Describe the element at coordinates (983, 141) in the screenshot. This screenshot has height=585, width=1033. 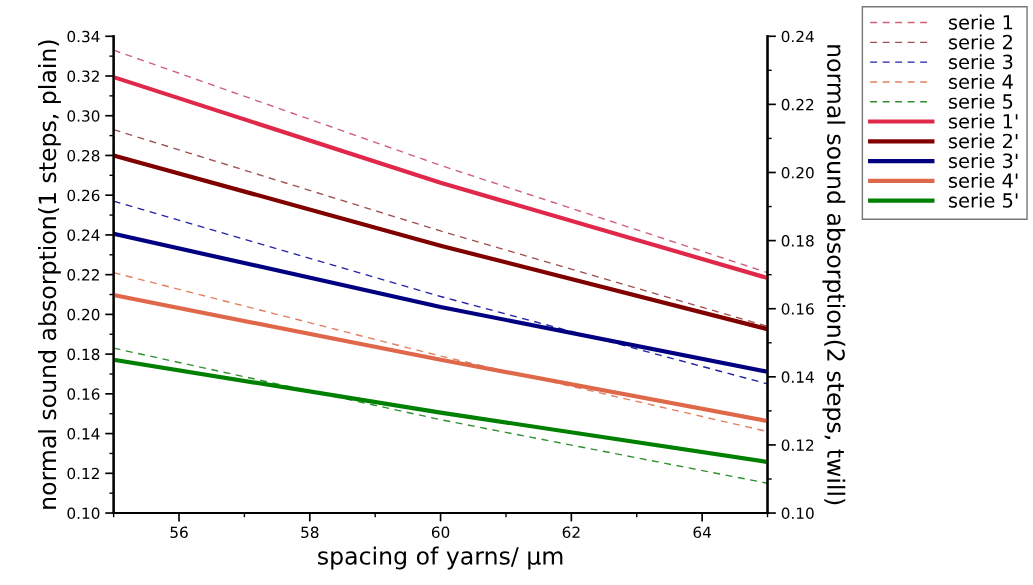
I see `legend-label: serie 2'` at that location.